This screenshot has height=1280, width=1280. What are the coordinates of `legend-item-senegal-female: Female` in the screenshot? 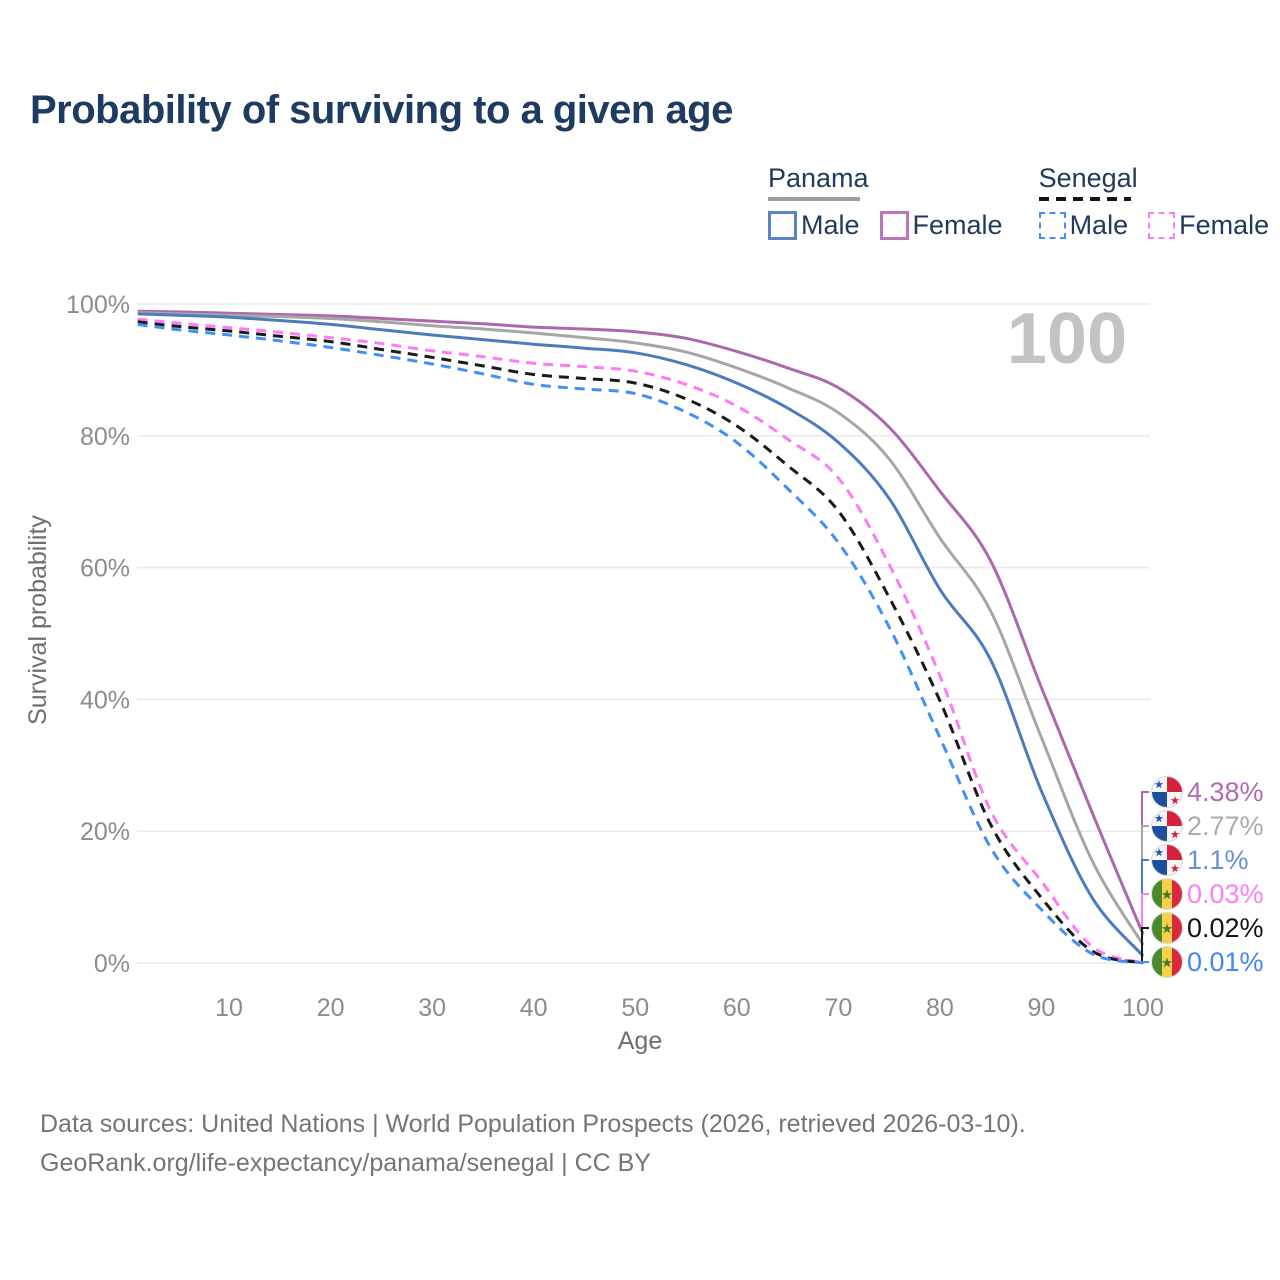 It's located at (1208, 225).